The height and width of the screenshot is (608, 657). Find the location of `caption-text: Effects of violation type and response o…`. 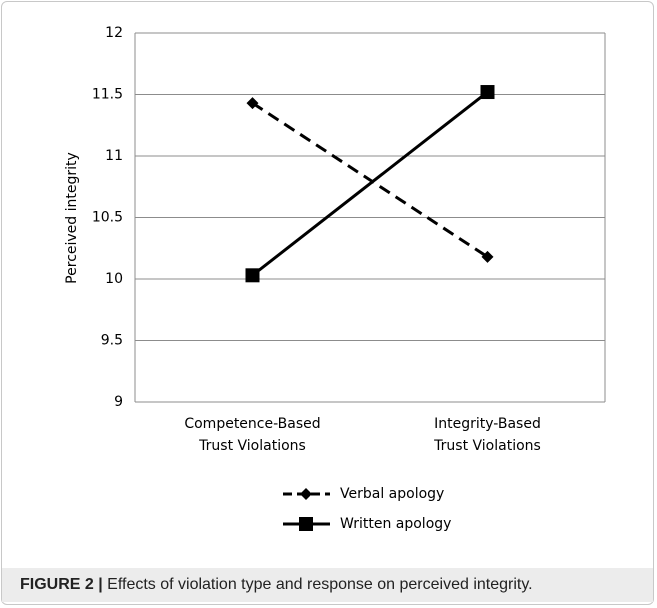

caption-text: Effects of violation type and response o… is located at coordinates (320, 584).